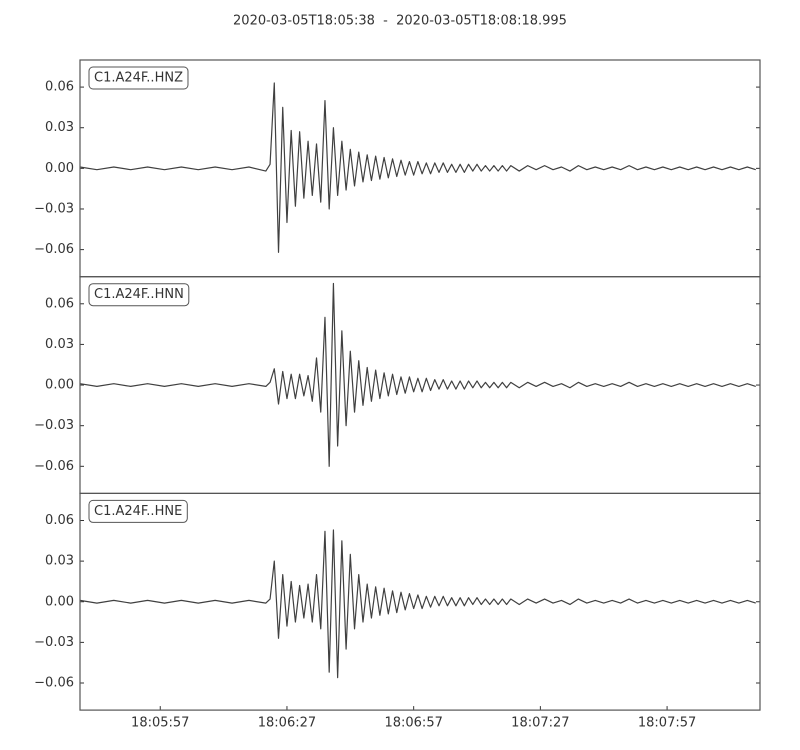 The height and width of the screenshot is (750, 800). I want to click on station-label: C1.A24F..HNN, so click(139, 295).